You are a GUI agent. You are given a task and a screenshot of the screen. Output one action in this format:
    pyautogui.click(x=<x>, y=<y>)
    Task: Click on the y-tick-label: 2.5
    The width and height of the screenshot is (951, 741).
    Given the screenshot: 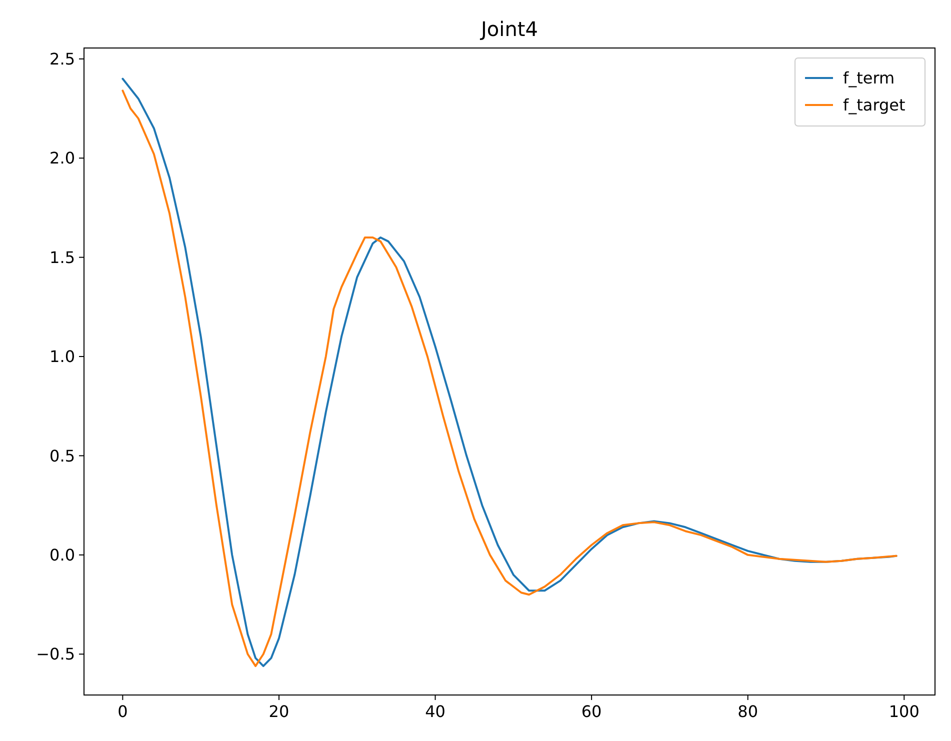 What is the action you would take?
    pyautogui.click(x=62, y=59)
    